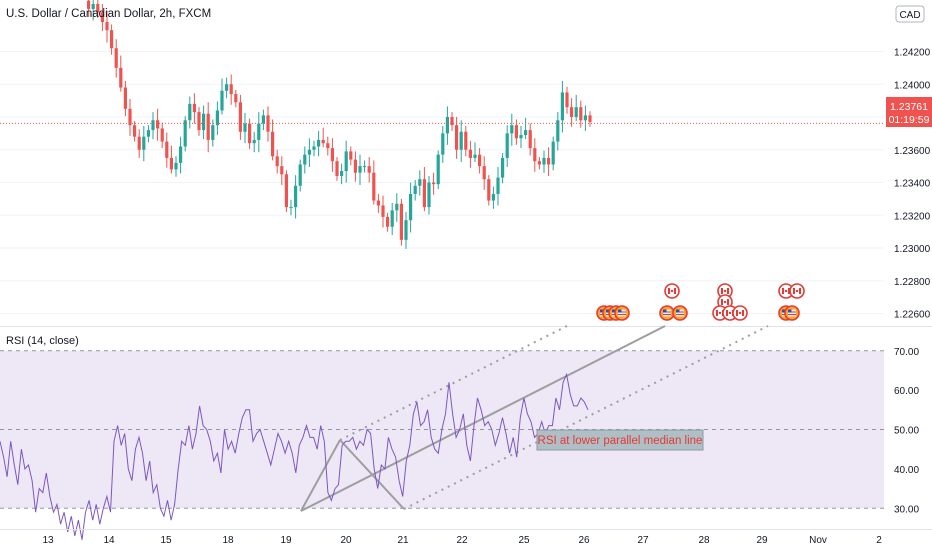 The height and width of the screenshot is (550, 932). What do you see at coordinates (910, 14) in the screenshot?
I see `currency-badge: CAD` at bounding box center [910, 14].